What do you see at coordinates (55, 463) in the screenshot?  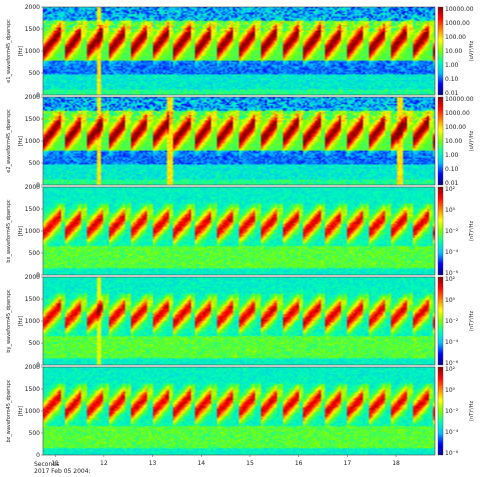 I see `x-tick-label: 11` at bounding box center [55, 463].